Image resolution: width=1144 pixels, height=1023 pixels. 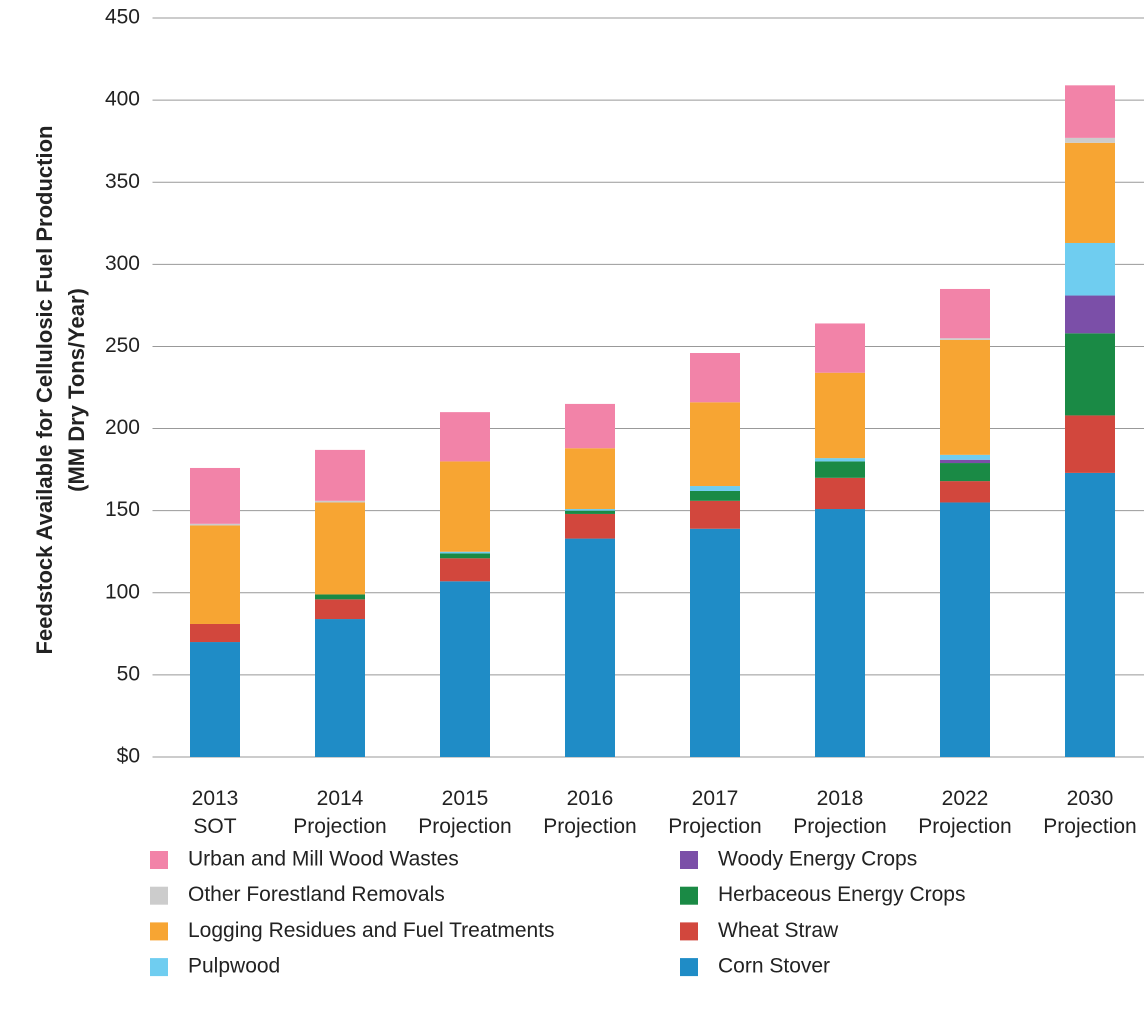 What do you see at coordinates (316, 894) in the screenshot?
I see `legend-label: Other Forestland Removals` at bounding box center [316, 894].